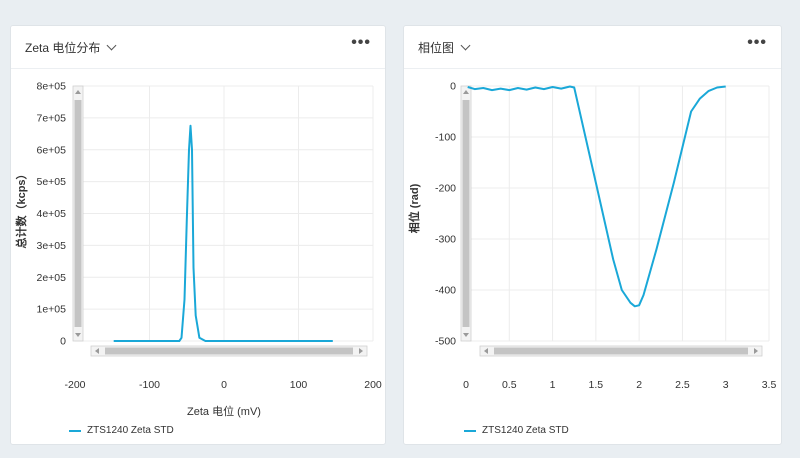 The image size is (800, 458). I want to click on y-tick-label: -100, so click(445, 138).